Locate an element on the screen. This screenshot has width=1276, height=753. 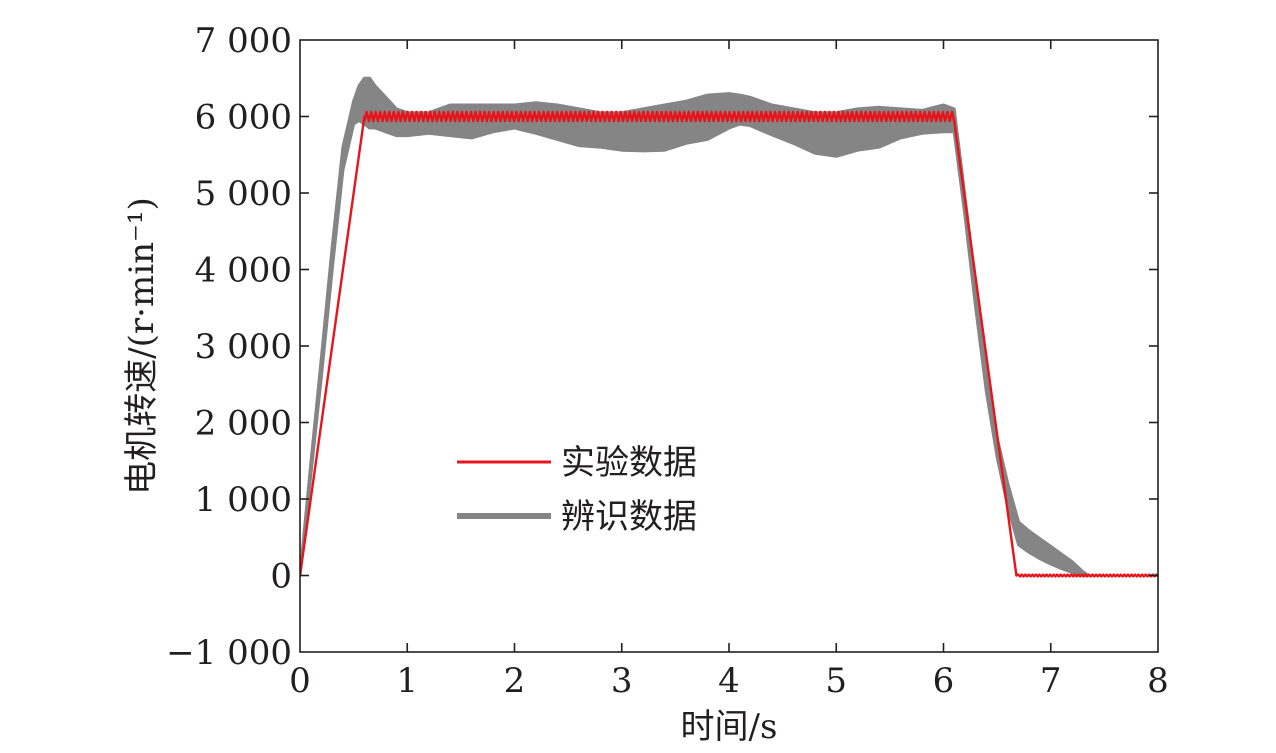
legend-label: 实验数据 is located at coordinates (629, 463).